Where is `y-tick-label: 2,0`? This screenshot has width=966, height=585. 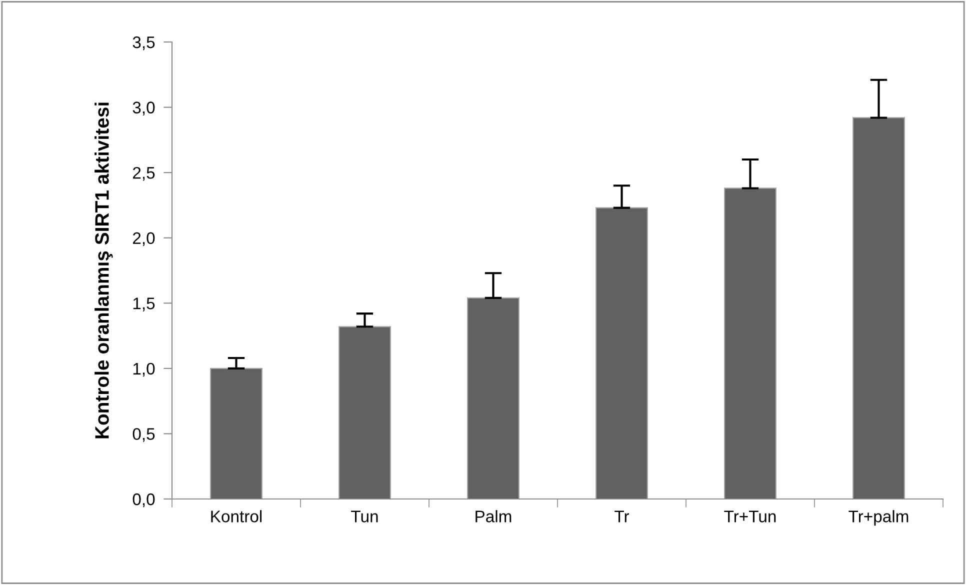
y-tick-label: 2,0 is located at coordinates (144, 239).